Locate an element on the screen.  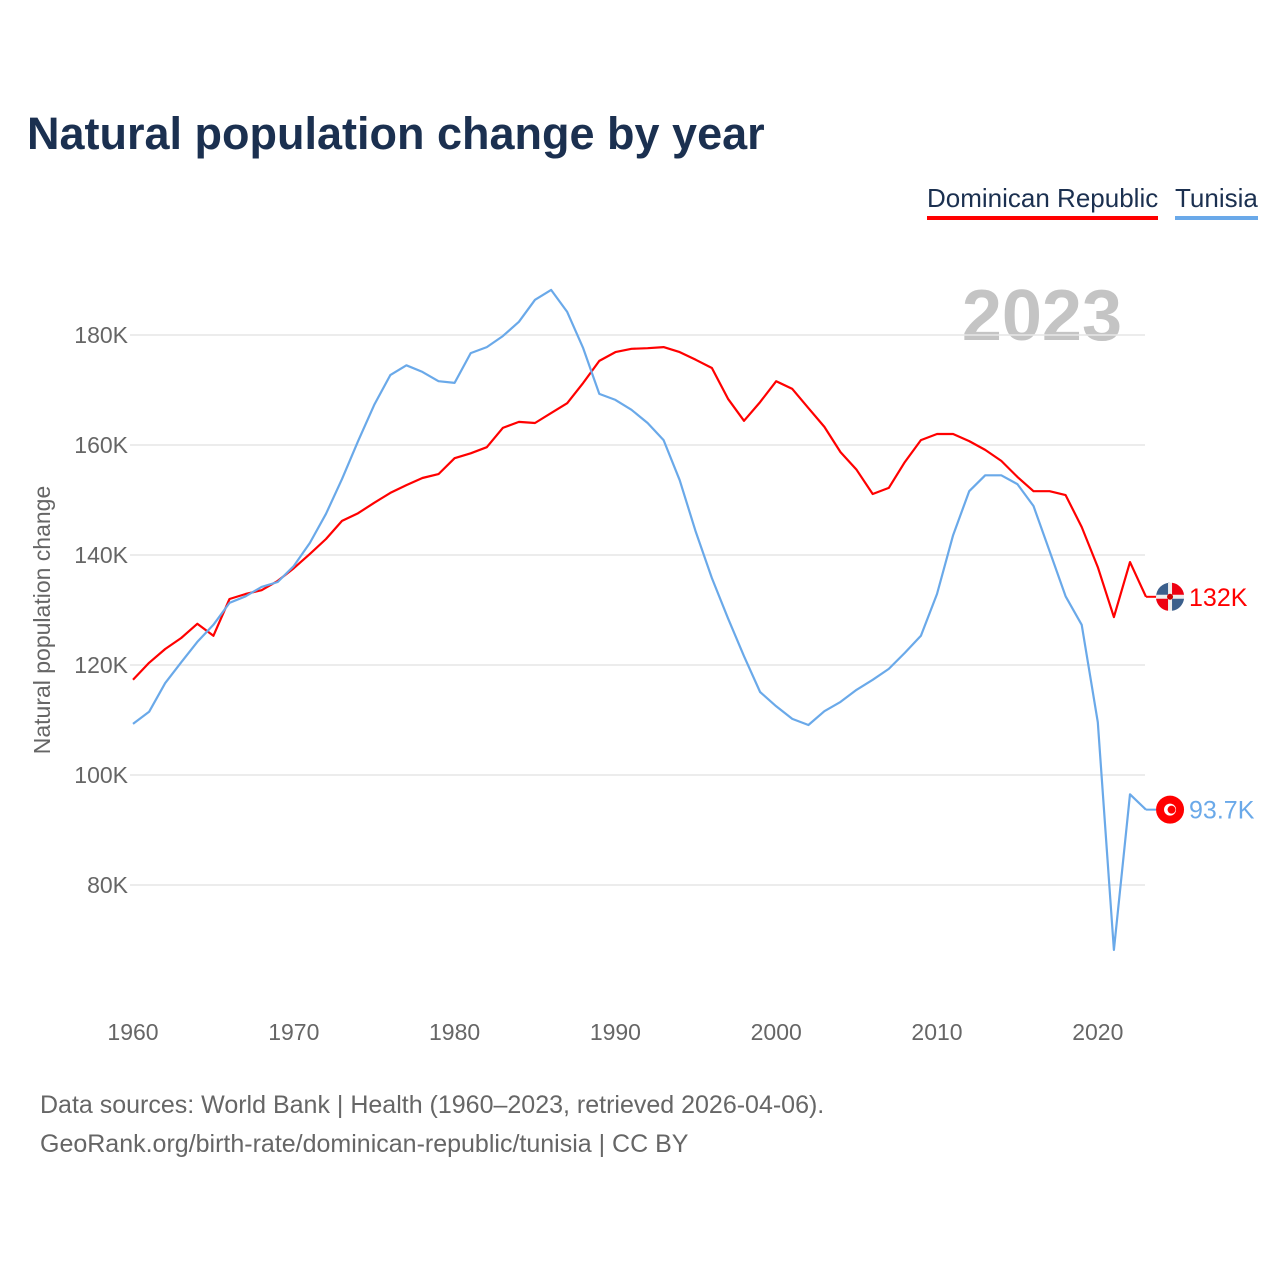
x-tick-label: 1990 is located at coordinates (615, 1032).